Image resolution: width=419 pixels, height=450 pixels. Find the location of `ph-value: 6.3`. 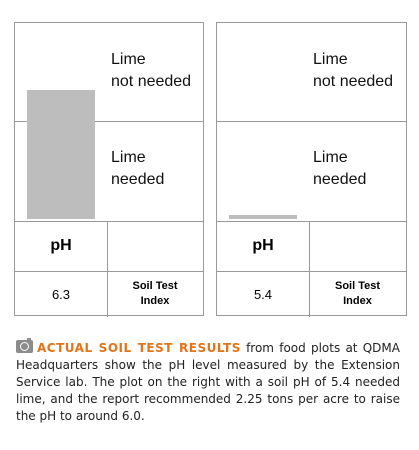

ph-value: 6.3 is located at coordinates (61, 294).